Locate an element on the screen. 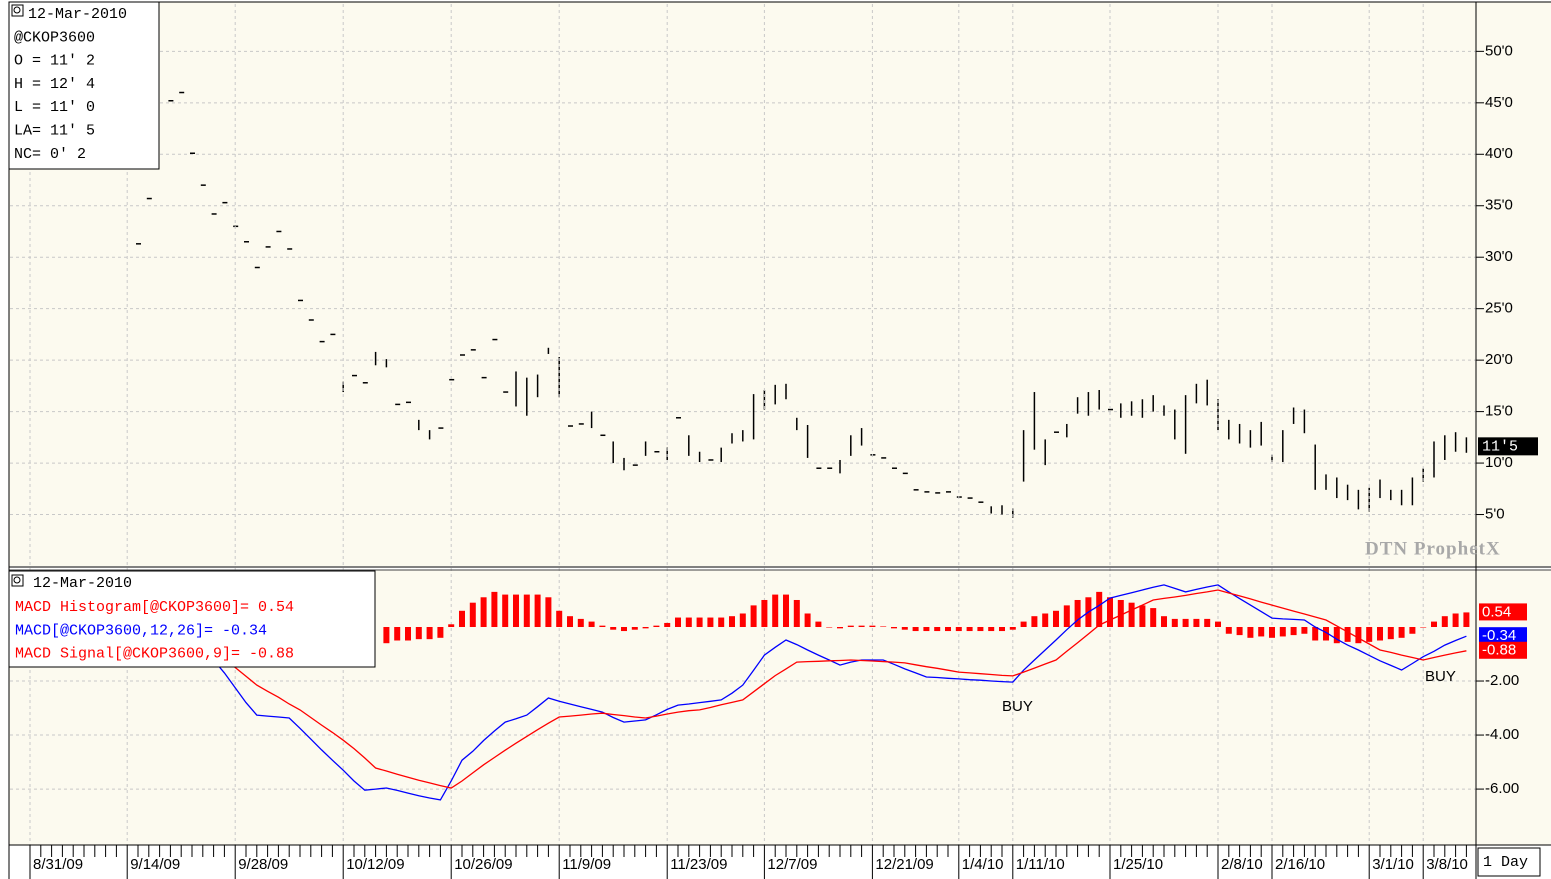 The width and height of the screenshot is (1551, 879). watermark: DTN ProphetX is located at coordinates (1433, 548).